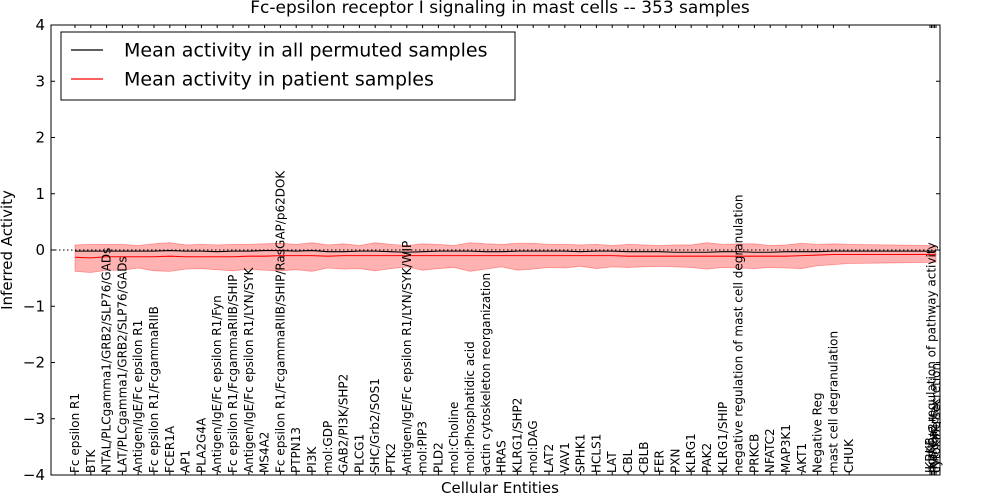  I want to click on x-tick-label: PTPN13, so click(296, 450).